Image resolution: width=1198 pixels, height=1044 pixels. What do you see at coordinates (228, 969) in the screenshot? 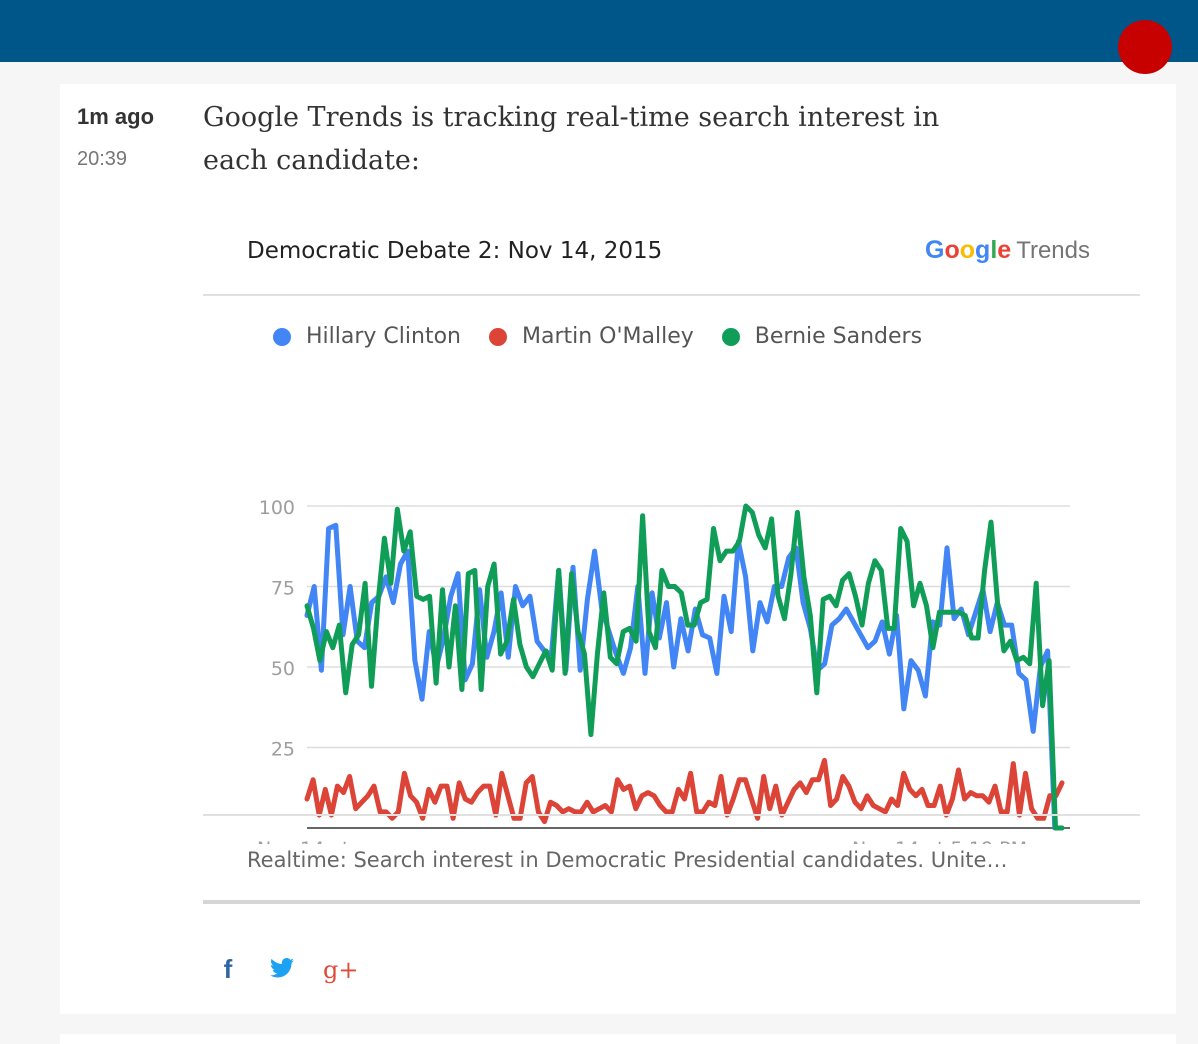
I see `facebook-share-button: f` at bounding box center [228, 969].